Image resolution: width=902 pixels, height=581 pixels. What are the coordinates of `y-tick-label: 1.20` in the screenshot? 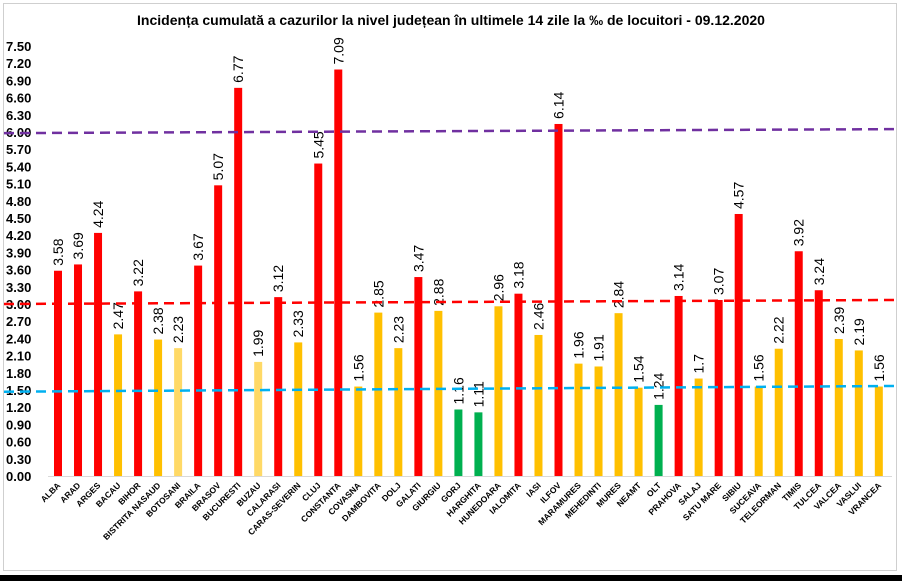 It's located at (18, 407).